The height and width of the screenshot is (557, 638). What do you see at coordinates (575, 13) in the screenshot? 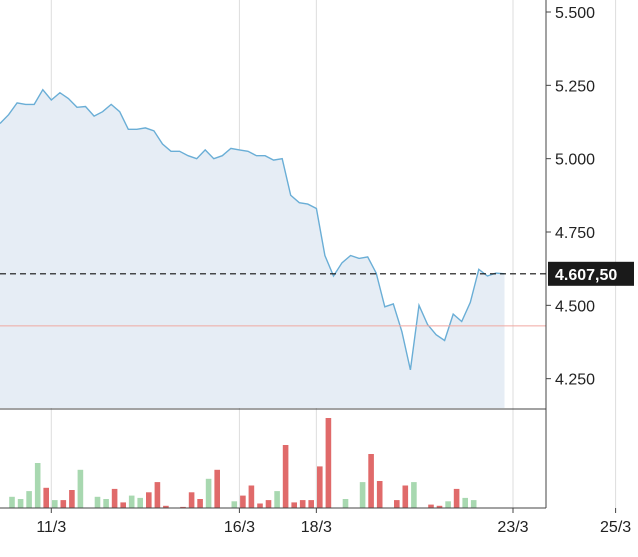
I see `y-tick-label: 5.500` at bounding box center [575, 13].